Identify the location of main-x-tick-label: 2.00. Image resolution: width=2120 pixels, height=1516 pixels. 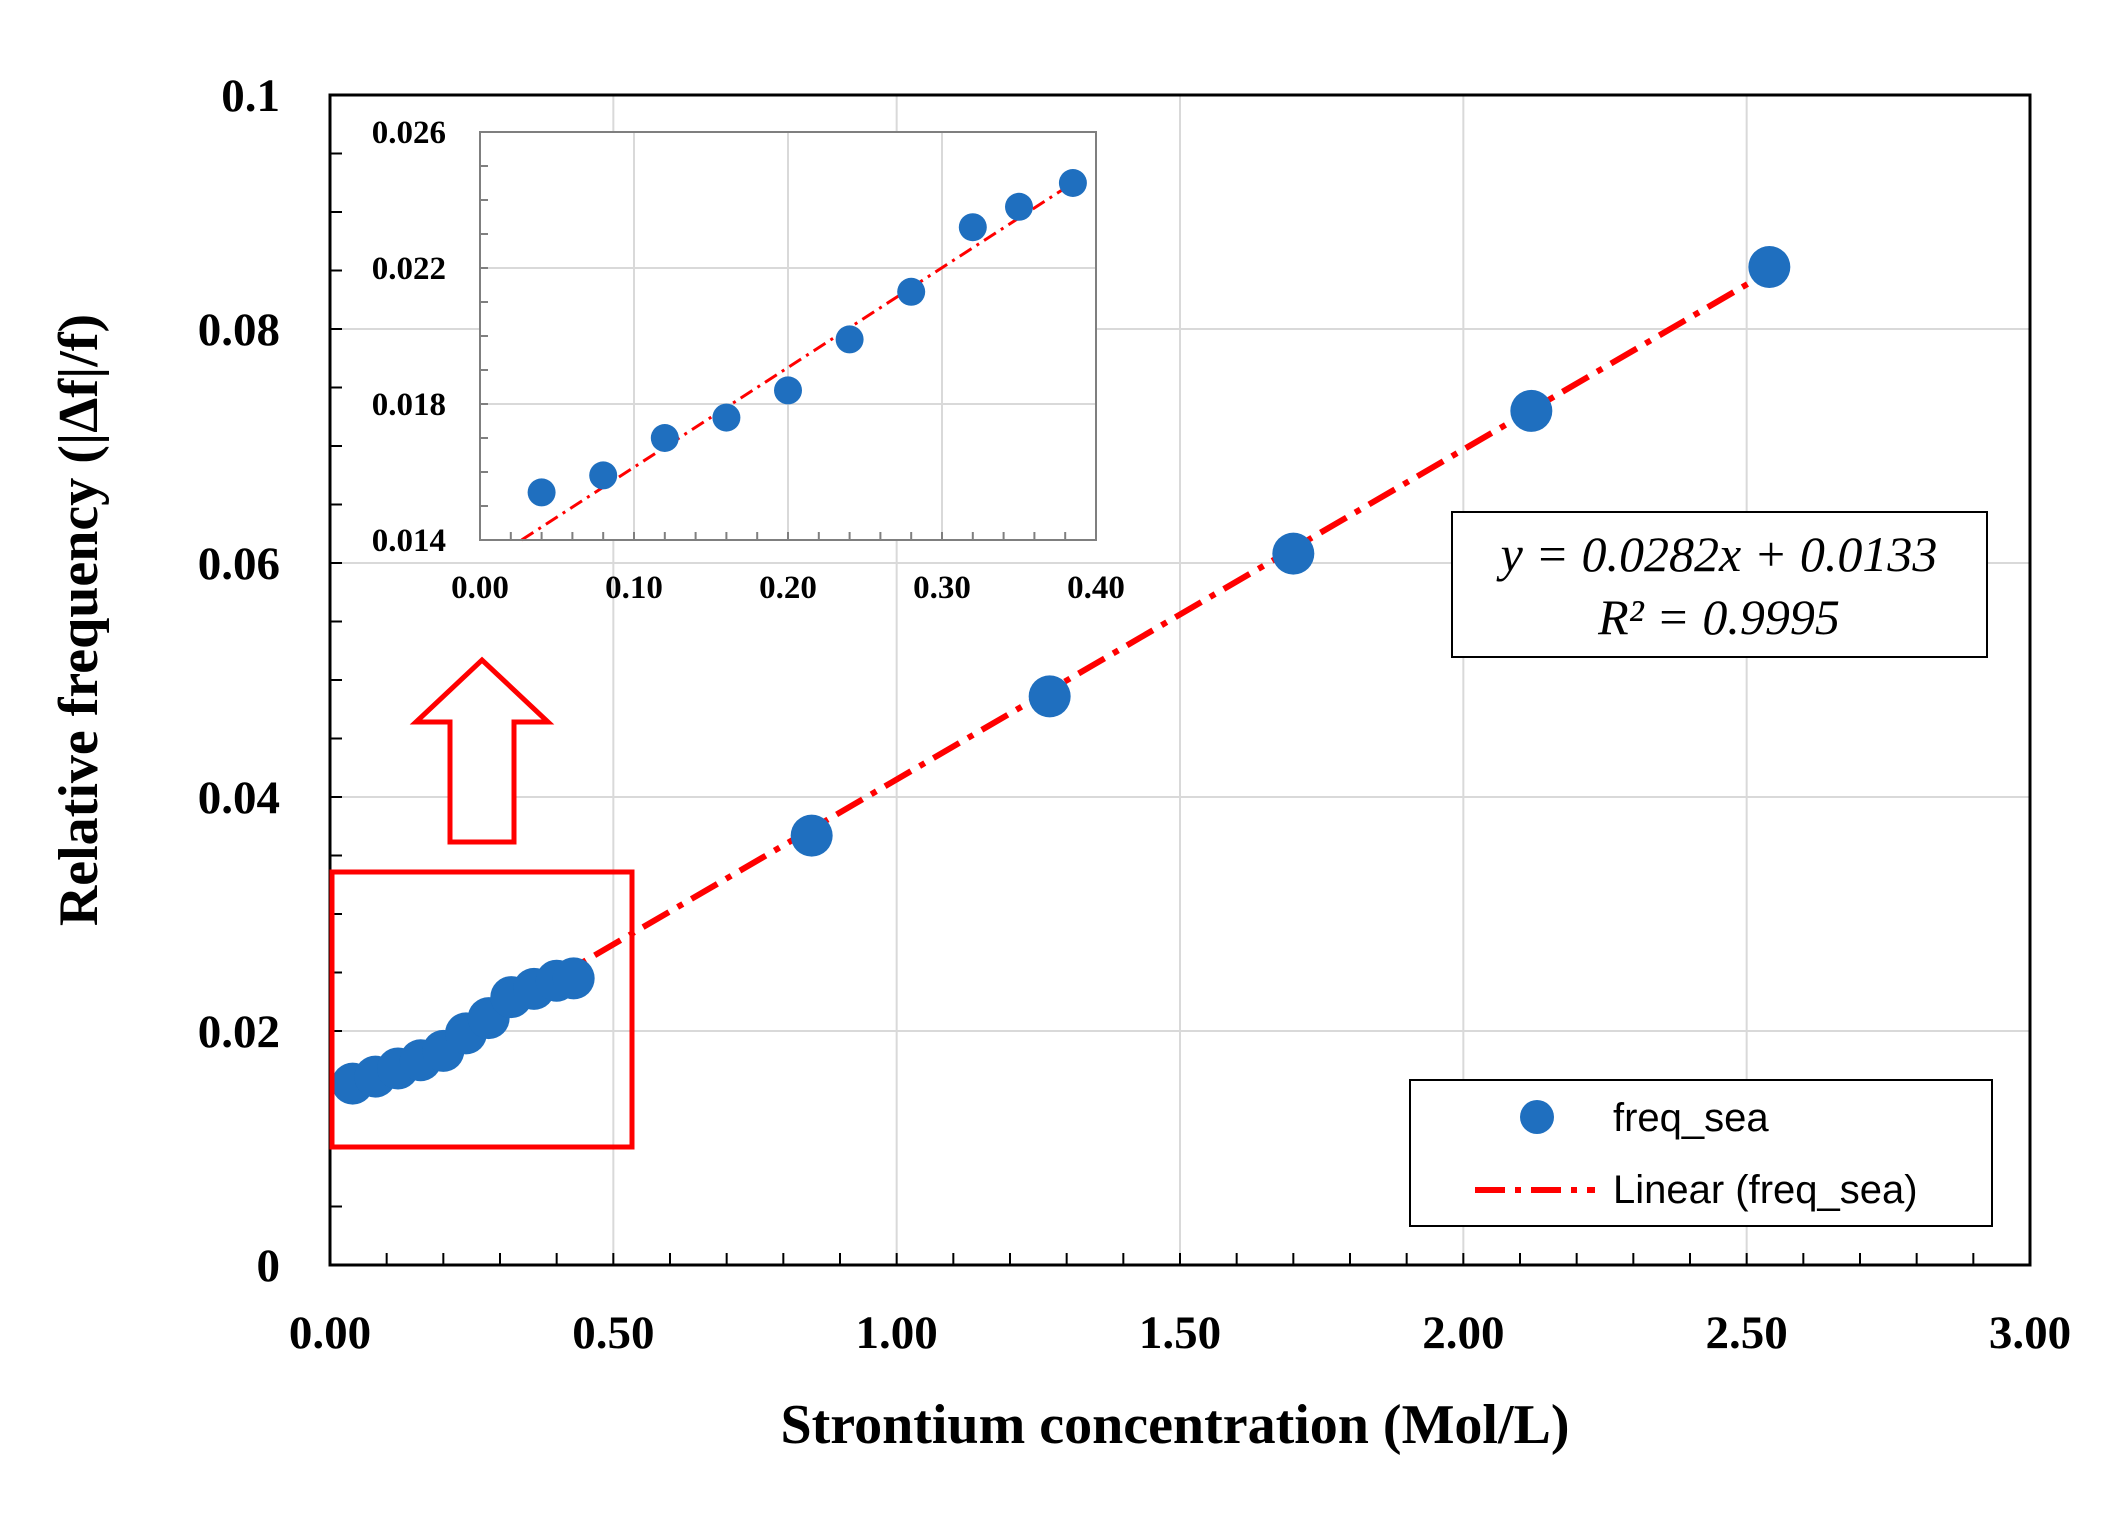
(1463, 1333).